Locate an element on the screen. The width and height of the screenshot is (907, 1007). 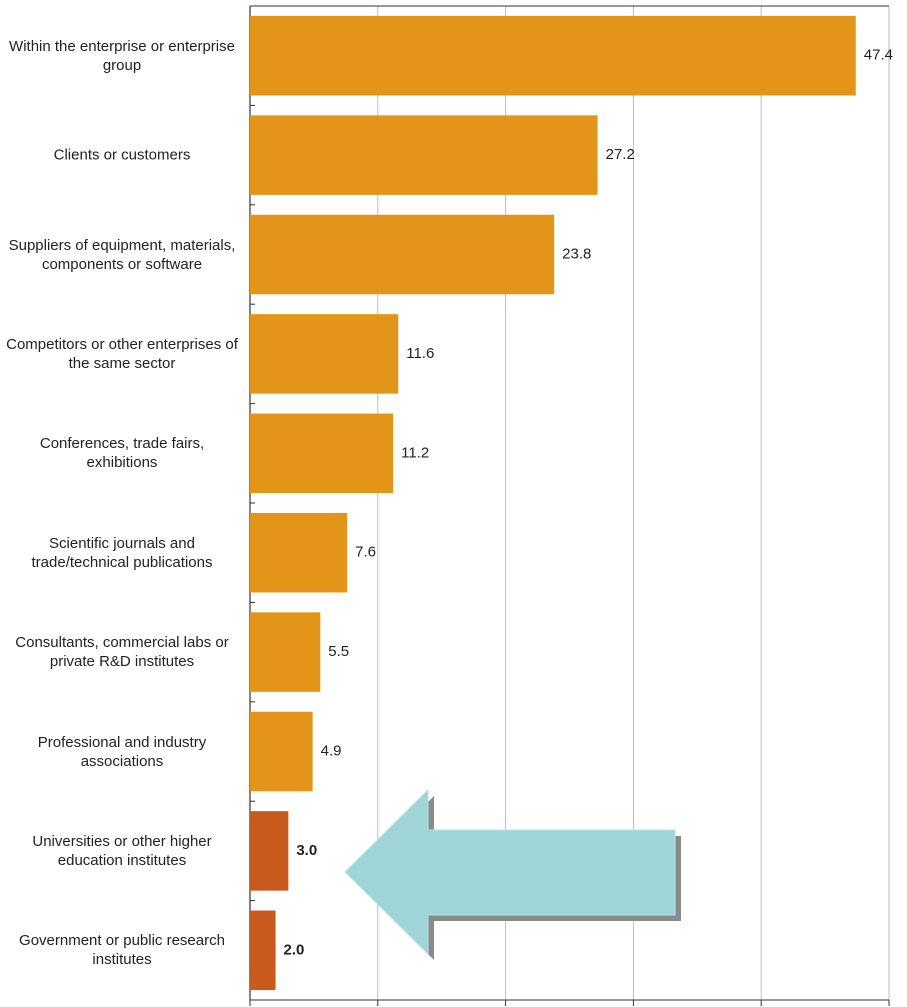
value-label: 11.6 is located at coordinates (420, 353).